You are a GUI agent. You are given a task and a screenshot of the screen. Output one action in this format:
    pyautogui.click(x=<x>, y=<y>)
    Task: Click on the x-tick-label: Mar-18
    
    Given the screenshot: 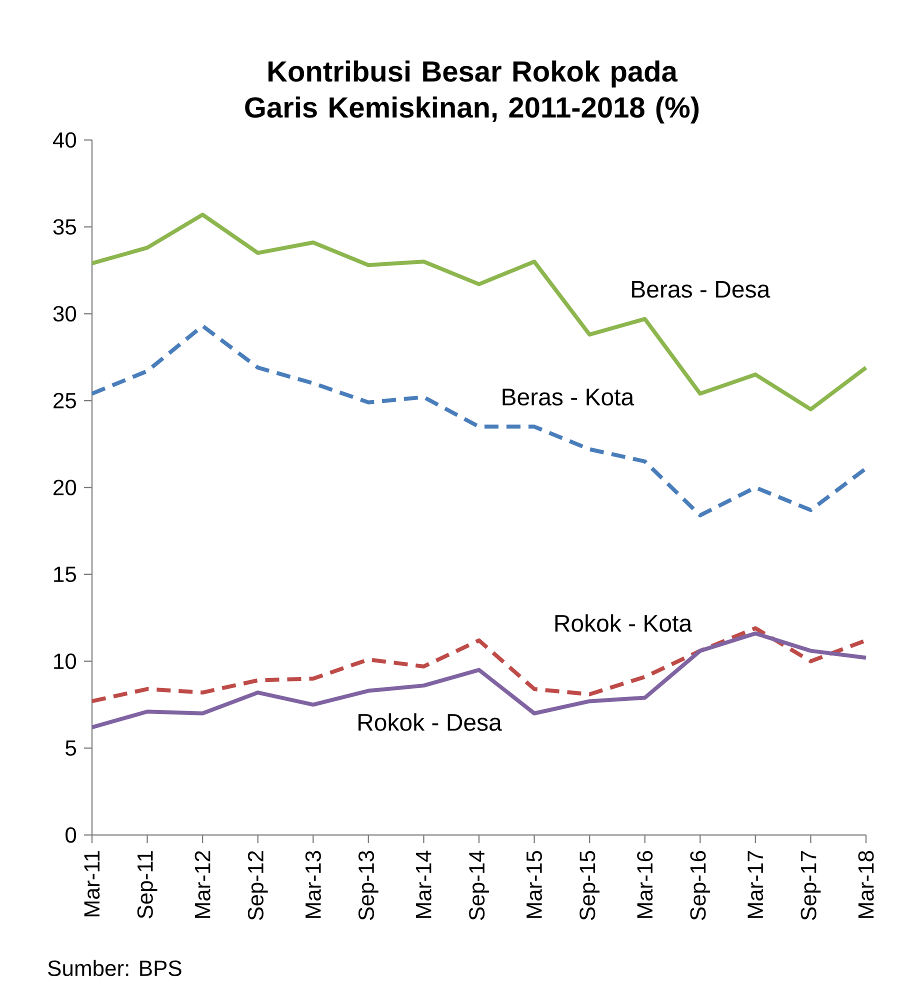 What is the action you would take?
    pyautogui.click(x=866, y=884)
    